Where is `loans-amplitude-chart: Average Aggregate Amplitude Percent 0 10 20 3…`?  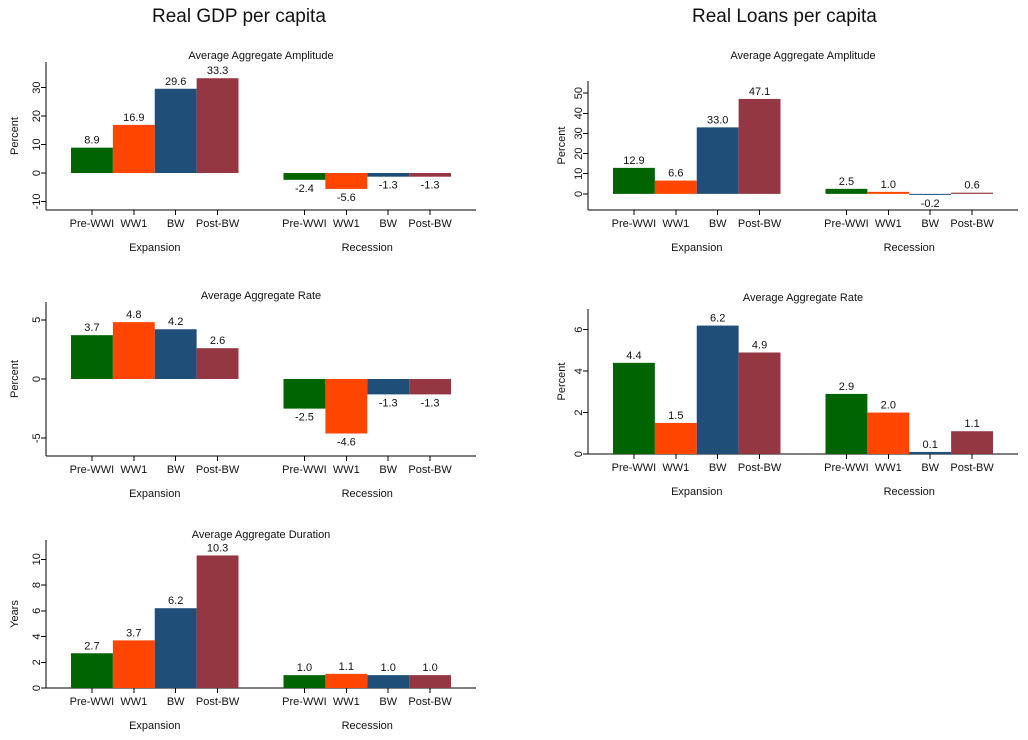 loans-amplitude-chart: Average Aggregate Amplitude Percent 0 10 20 3… is located at coordinates (787, 152).